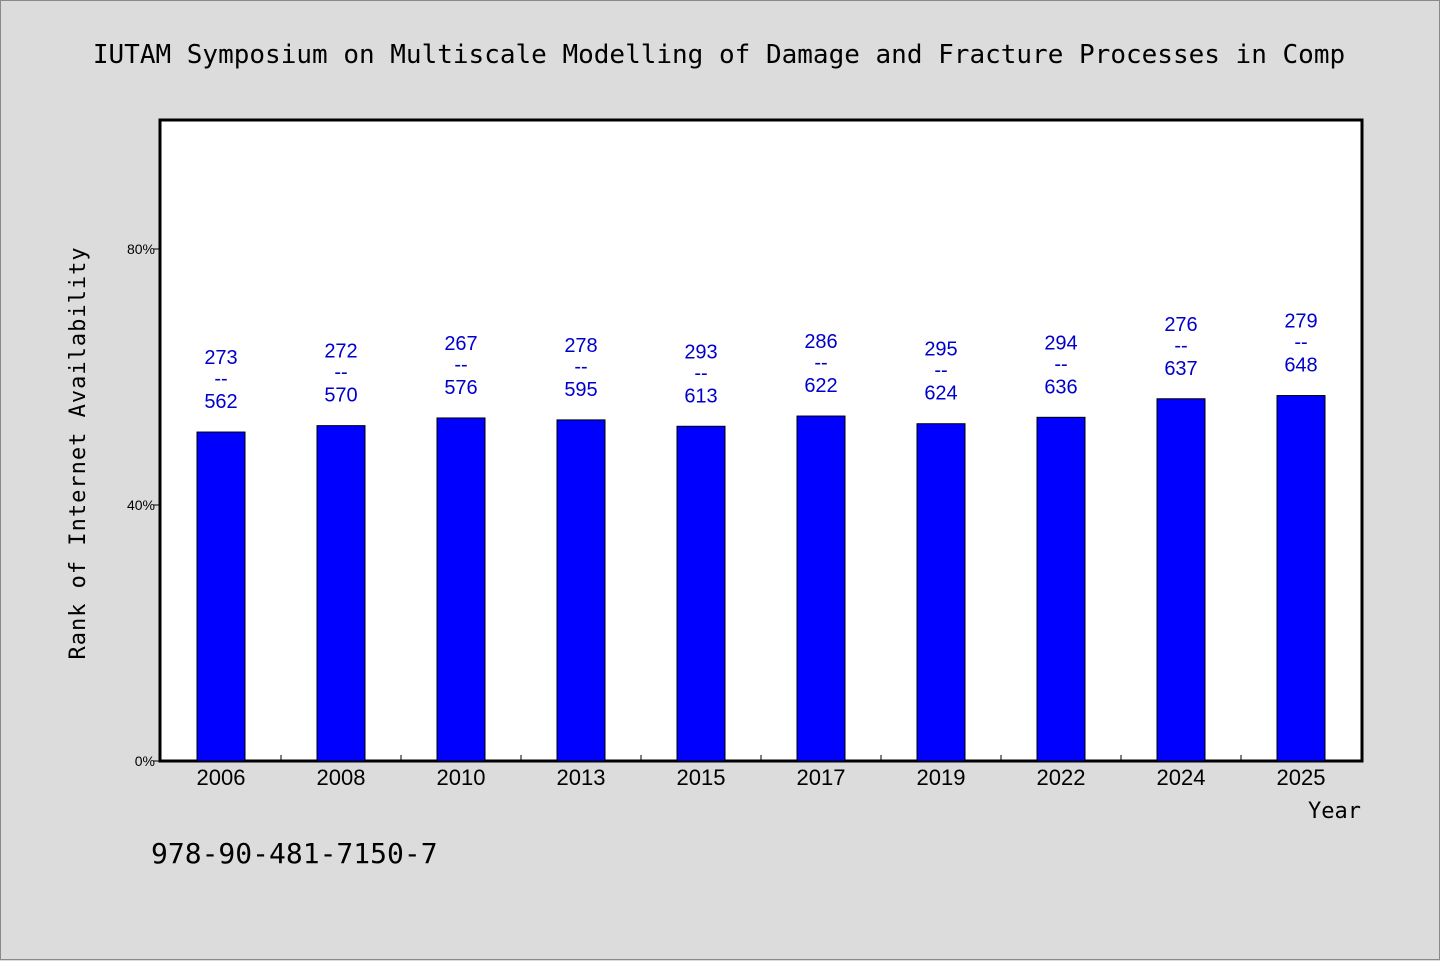  I want to click on y-tick-label: 80%, so click(141, 249).